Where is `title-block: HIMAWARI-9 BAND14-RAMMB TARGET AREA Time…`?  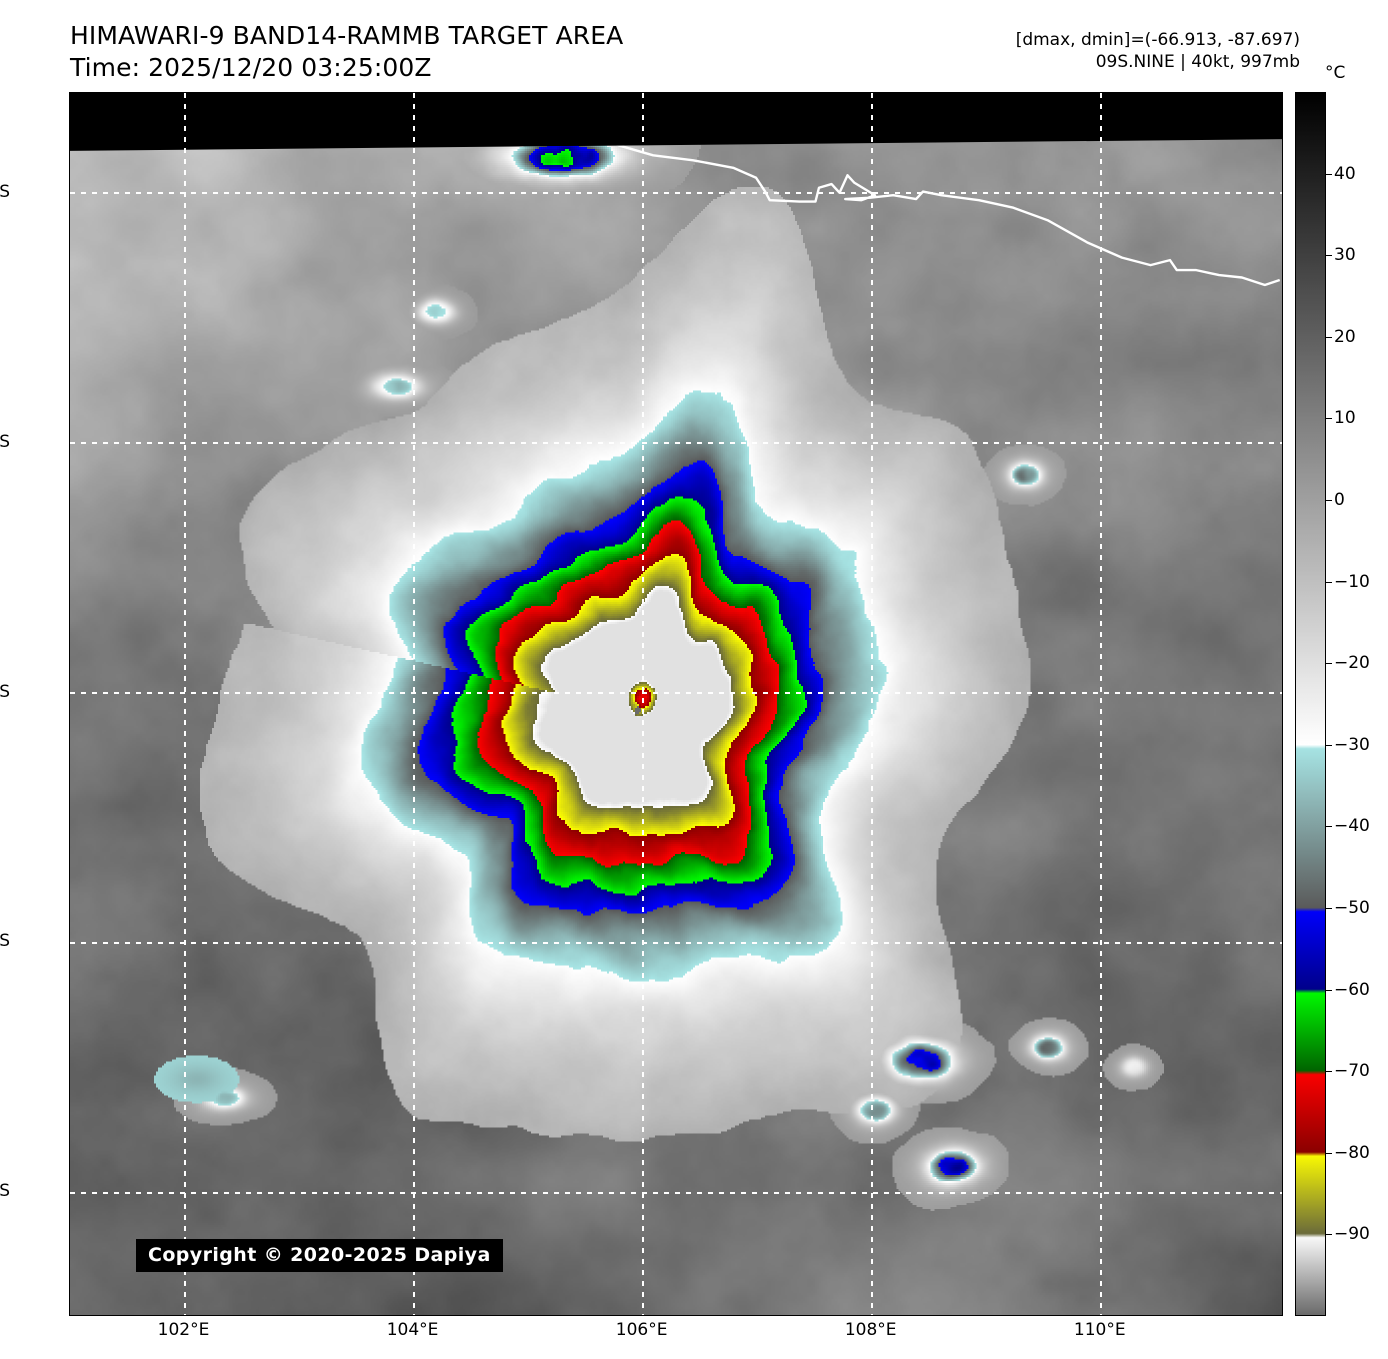
title-block: HIMAWARI-9 BAND14-RAMMB TARGET AREA Time… is located at coordinates (346, 51).